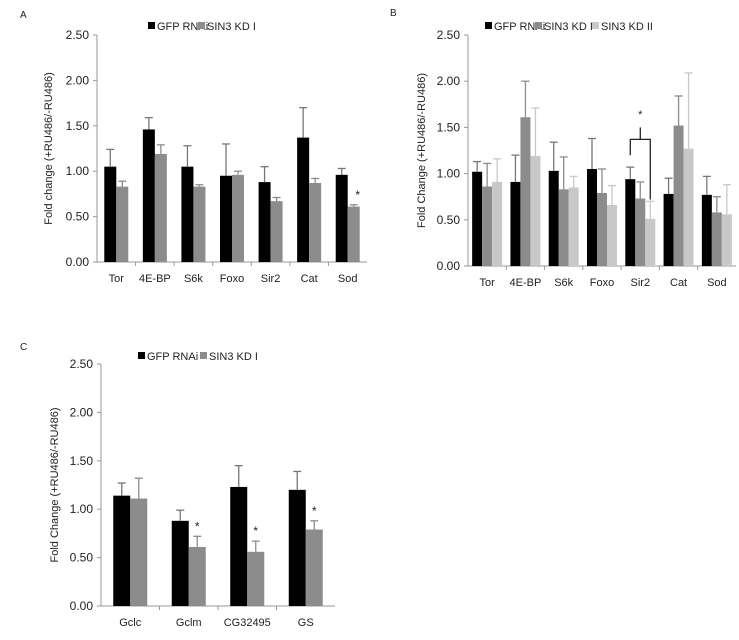 The image size is (739, 640). I want to click on panel-label: C, so click(23, 347).